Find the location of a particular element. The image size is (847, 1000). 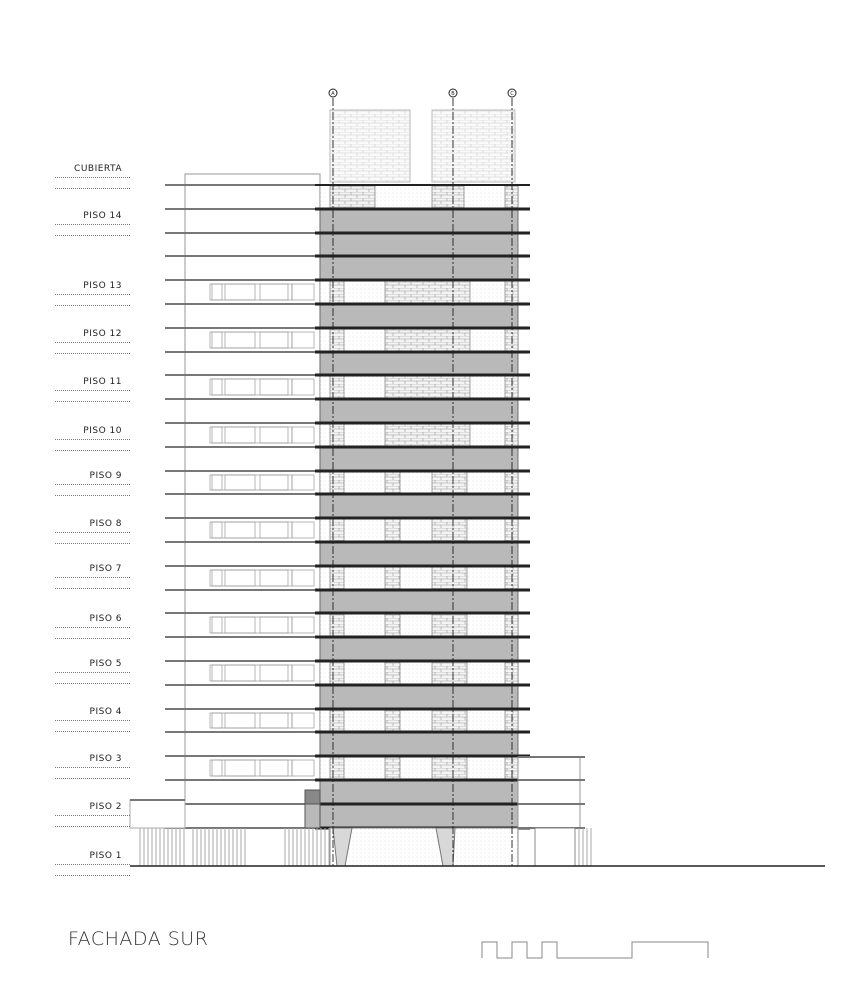

level-marker: CUBIERTA is located at coordinates (92, 176).